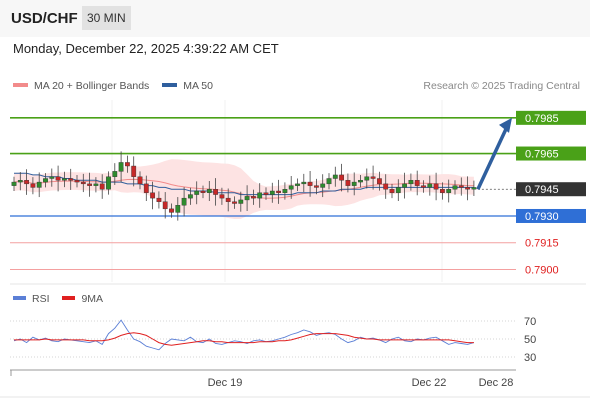 Image resolution: width=590 pixels, height=400 pixels. I want to click on legend-label-ma50: MA 50, so click(198, 86).